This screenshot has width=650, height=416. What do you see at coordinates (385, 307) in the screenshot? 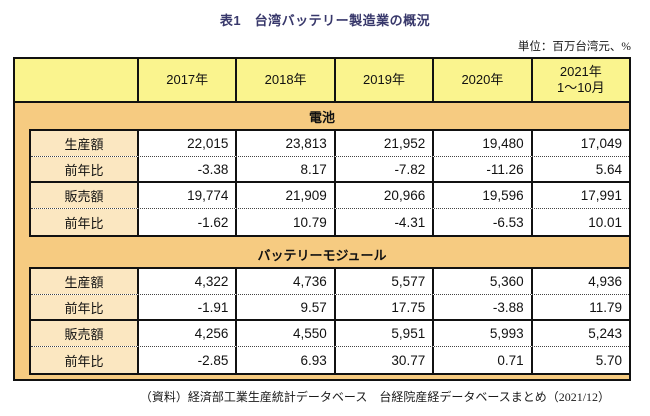
I see `value-cell: 17.75` at bounding box center [385, 307].